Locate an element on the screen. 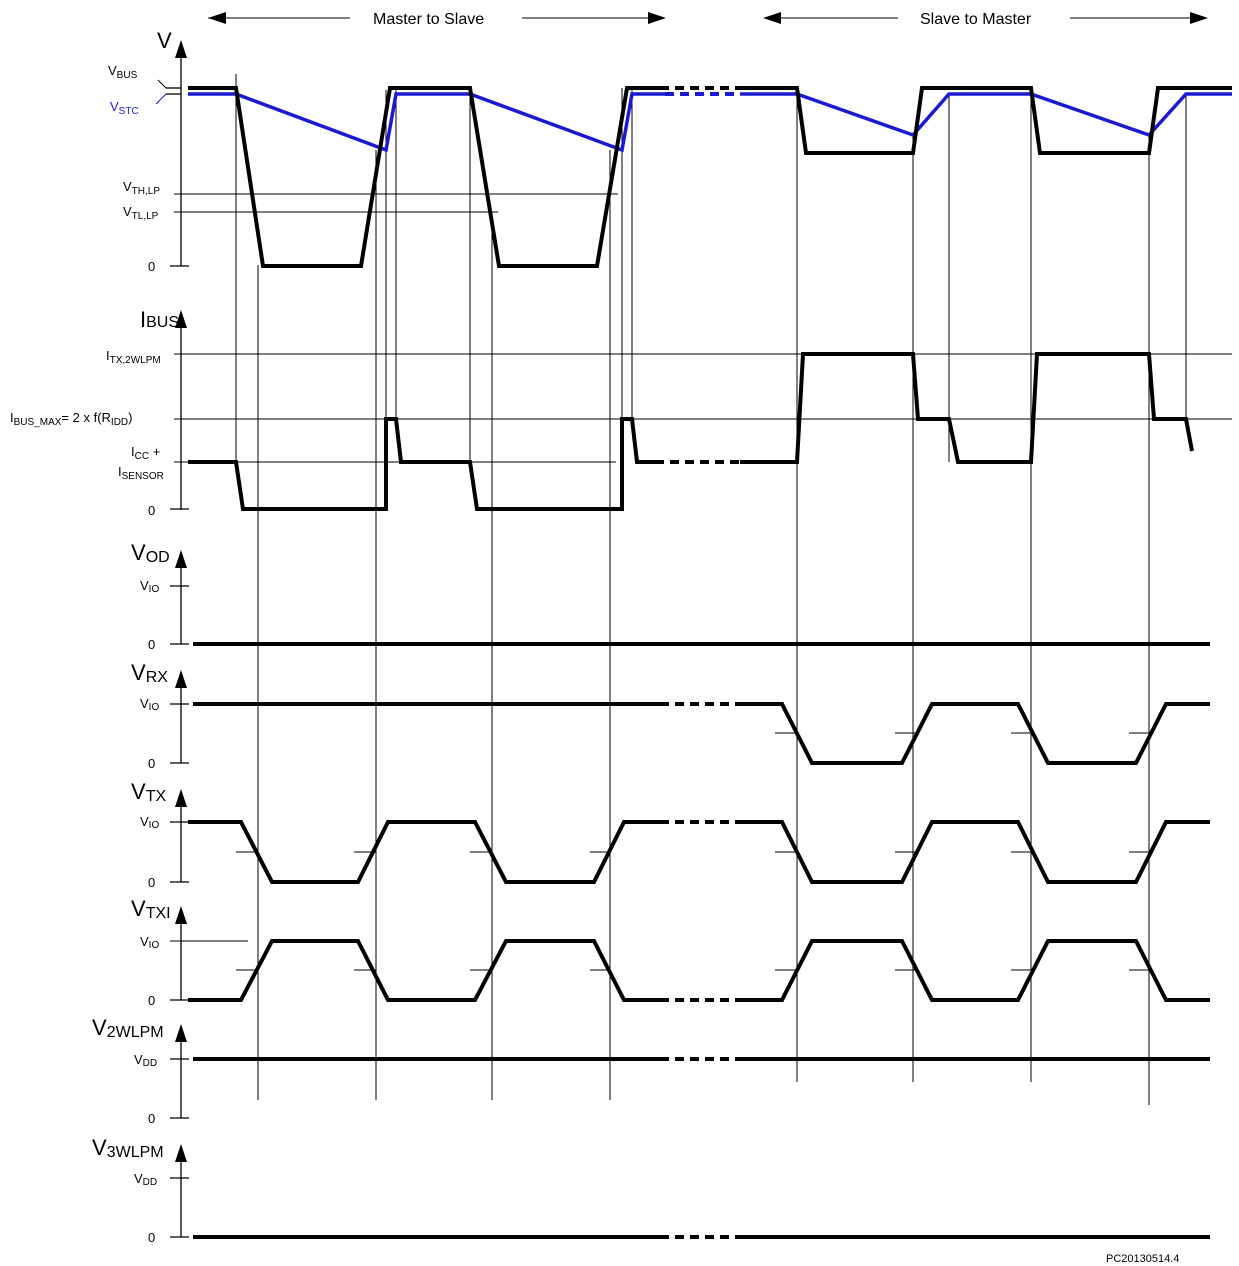  vrx-axis-label: VRX is located at coordinates (149, 673).